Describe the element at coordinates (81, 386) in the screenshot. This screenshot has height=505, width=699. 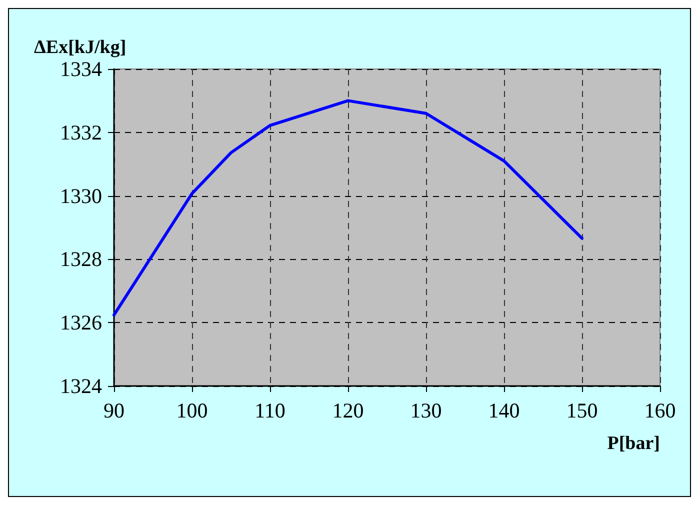
I see `y-tick-label: 1324` at that location.